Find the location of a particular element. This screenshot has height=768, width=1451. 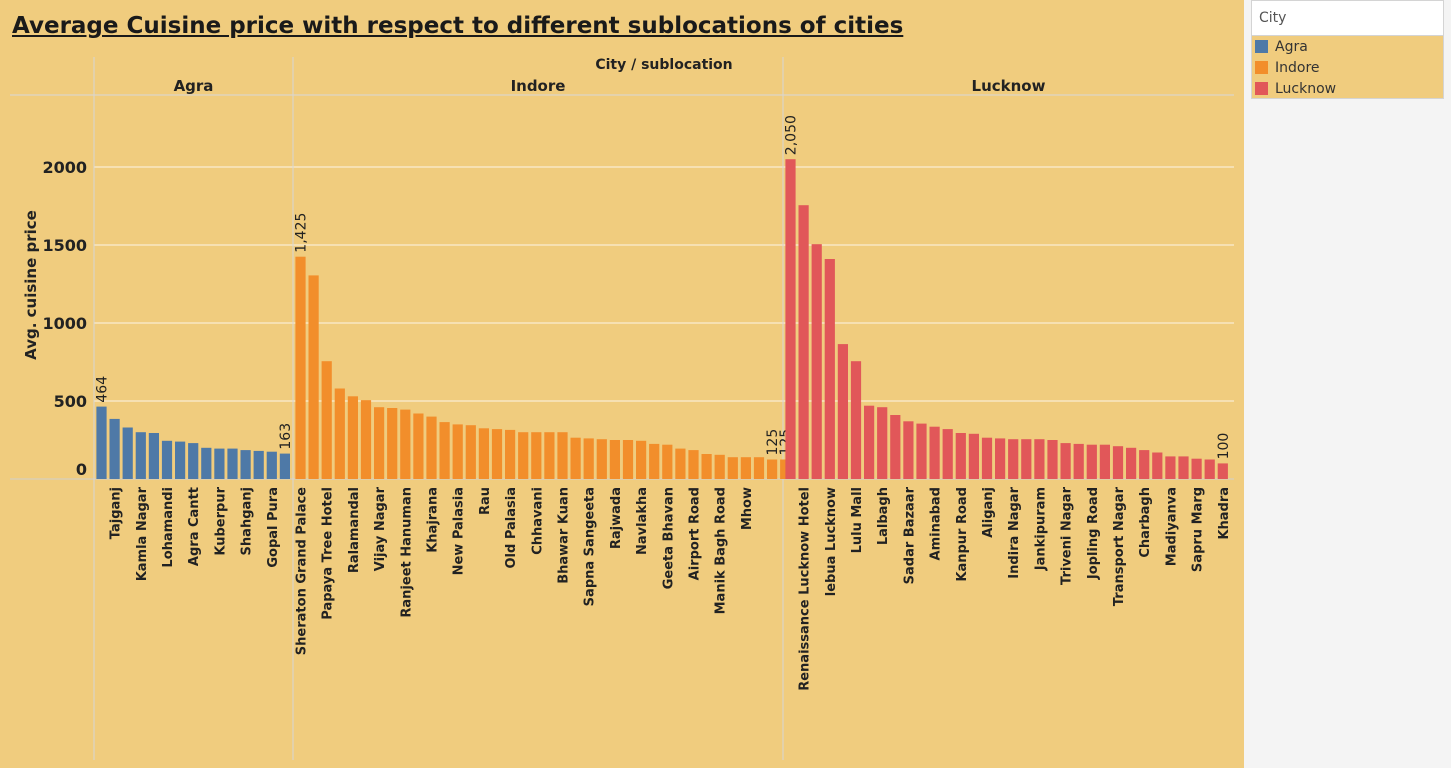

legend-label-lucknow: Lucknow is located at coordinates (1306, 88).